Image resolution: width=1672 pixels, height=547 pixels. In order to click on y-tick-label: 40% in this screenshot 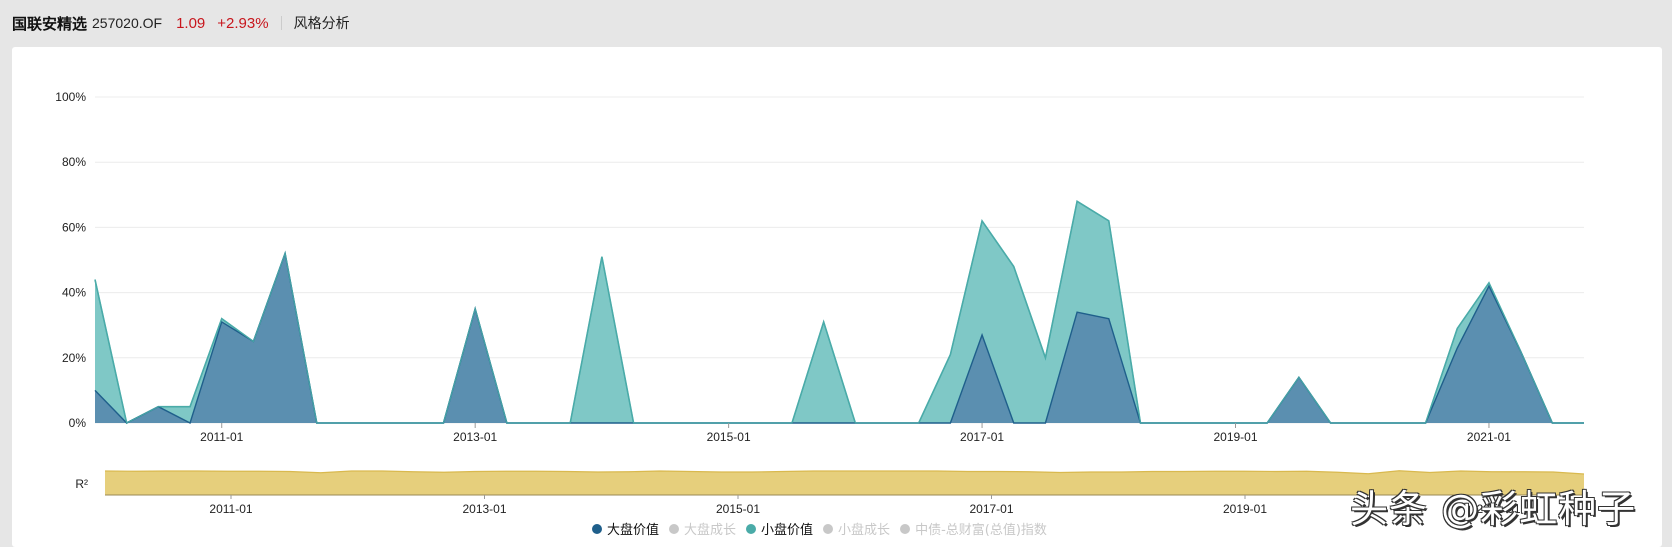, I will do `click(74, 293)`.